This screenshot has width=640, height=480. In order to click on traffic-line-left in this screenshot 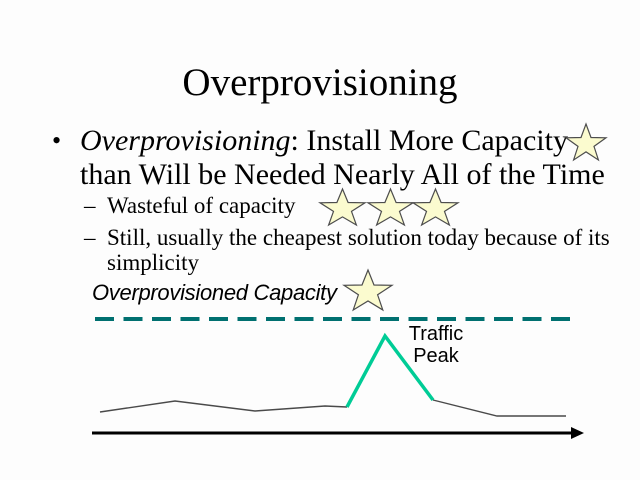, I will do `click(223, 406)`.